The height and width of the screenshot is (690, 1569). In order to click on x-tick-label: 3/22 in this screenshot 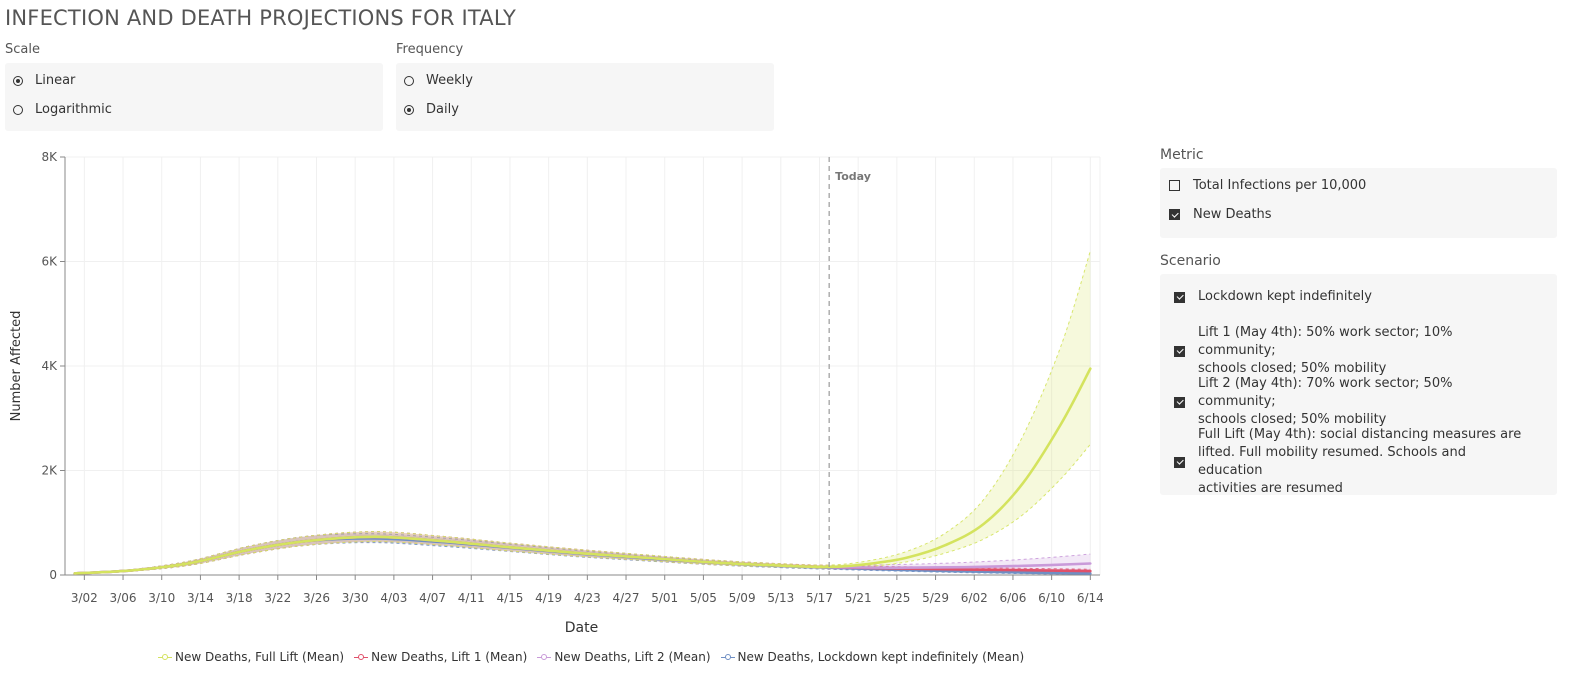, I will do `click(277, 598)`.